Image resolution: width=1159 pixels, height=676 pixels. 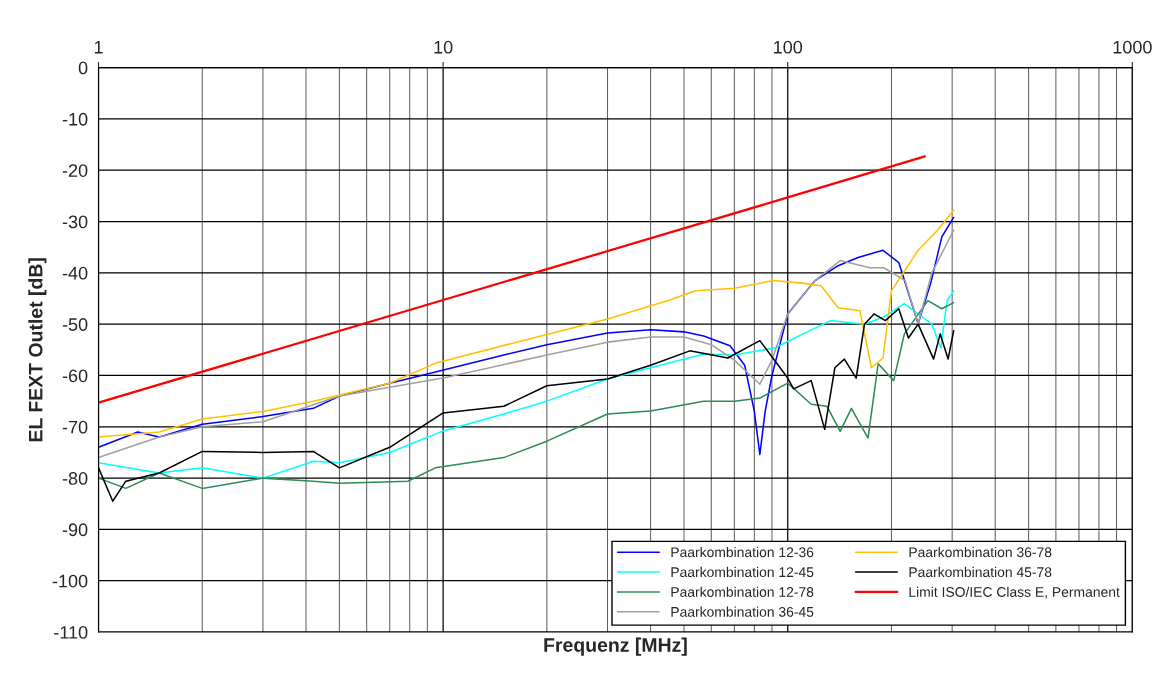 I want to click on y-tick-label: -30, so click(x=75, y=222).